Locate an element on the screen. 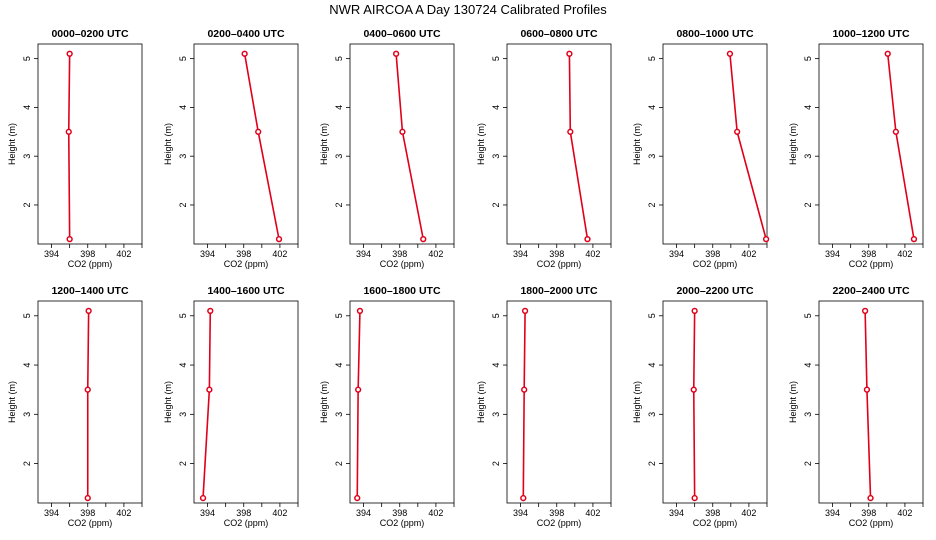 Image resolution: width=936 pixels, height=540 pixels. panel-title: 2000–2200 UTC is located at coordinates (714, 291).